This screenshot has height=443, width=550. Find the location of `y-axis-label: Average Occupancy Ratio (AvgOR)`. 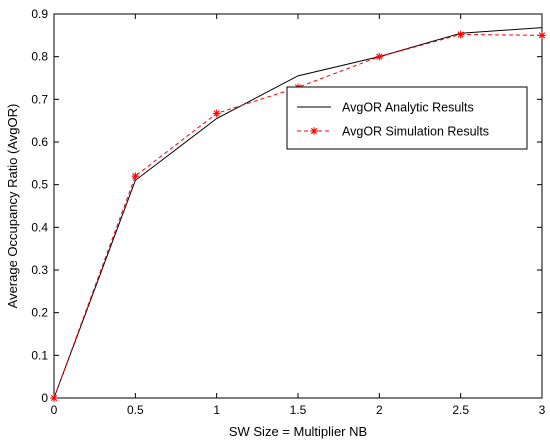

y-axis-label: Average Occupancy Ratio (AvgOR) is located at coordinates (12, 206).